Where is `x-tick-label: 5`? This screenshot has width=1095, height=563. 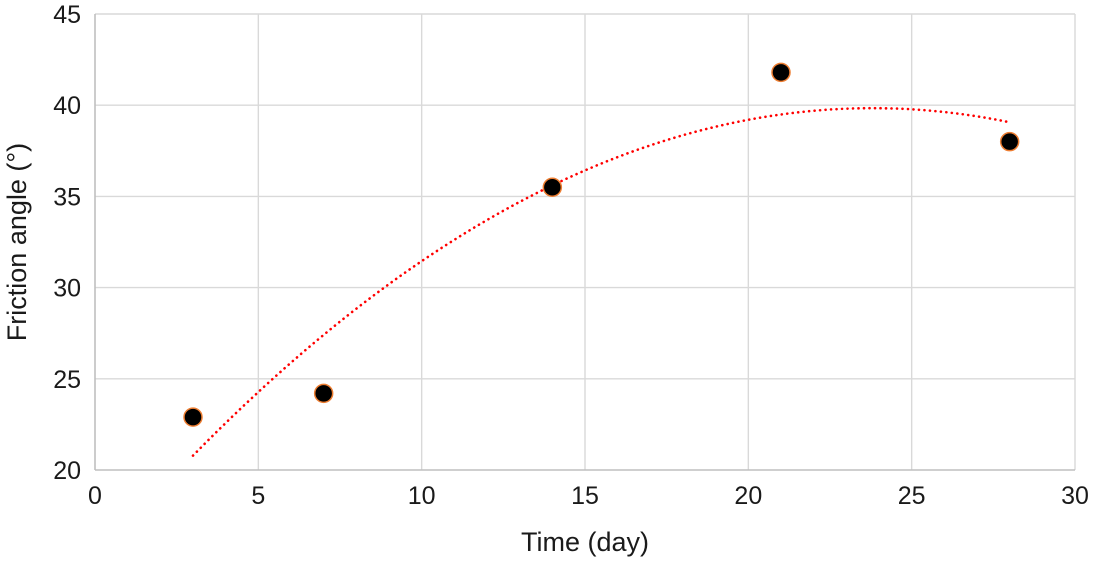 x-tick-label: 5 is located at coordinates (258, 496).